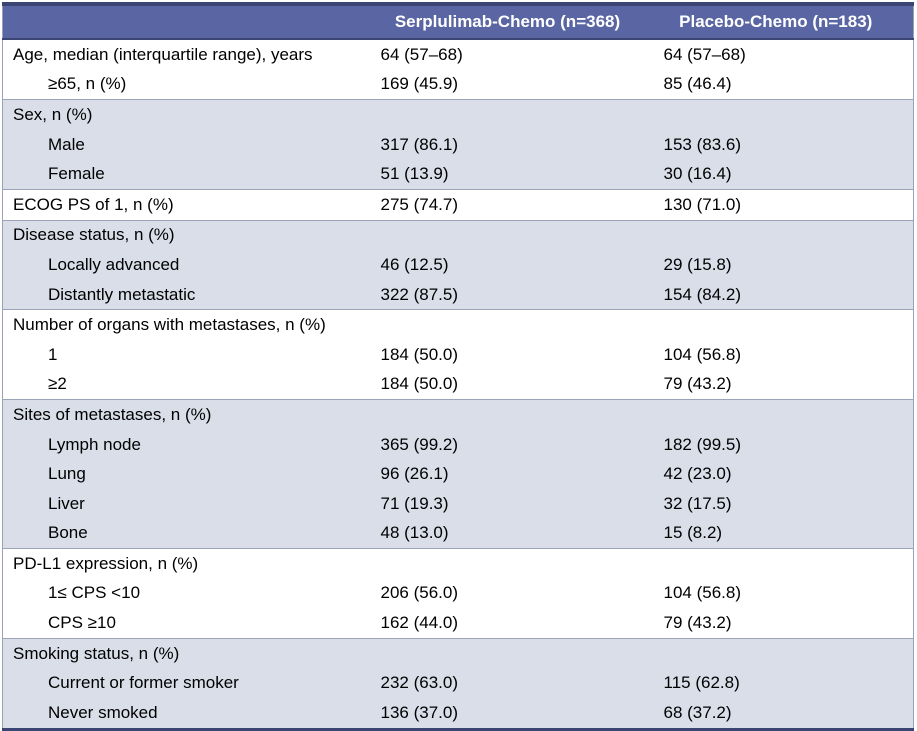  What do you see at coordinates (189, 414) in the screenshot?
I see `row-label: Sites of metastases, n (%)` at bounding box center [189, 414].